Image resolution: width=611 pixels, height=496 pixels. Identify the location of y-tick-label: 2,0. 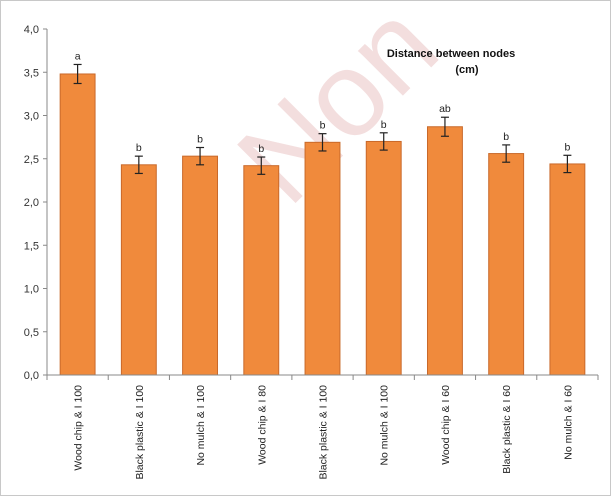
(31, 203).